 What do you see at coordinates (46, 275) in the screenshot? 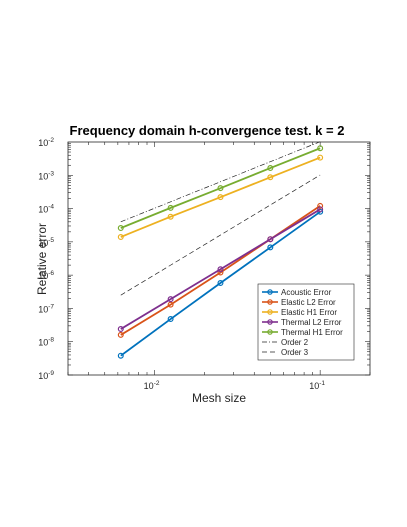
I see `y-tick-label: 10⁻⁶` at bounding box center [46, 275].